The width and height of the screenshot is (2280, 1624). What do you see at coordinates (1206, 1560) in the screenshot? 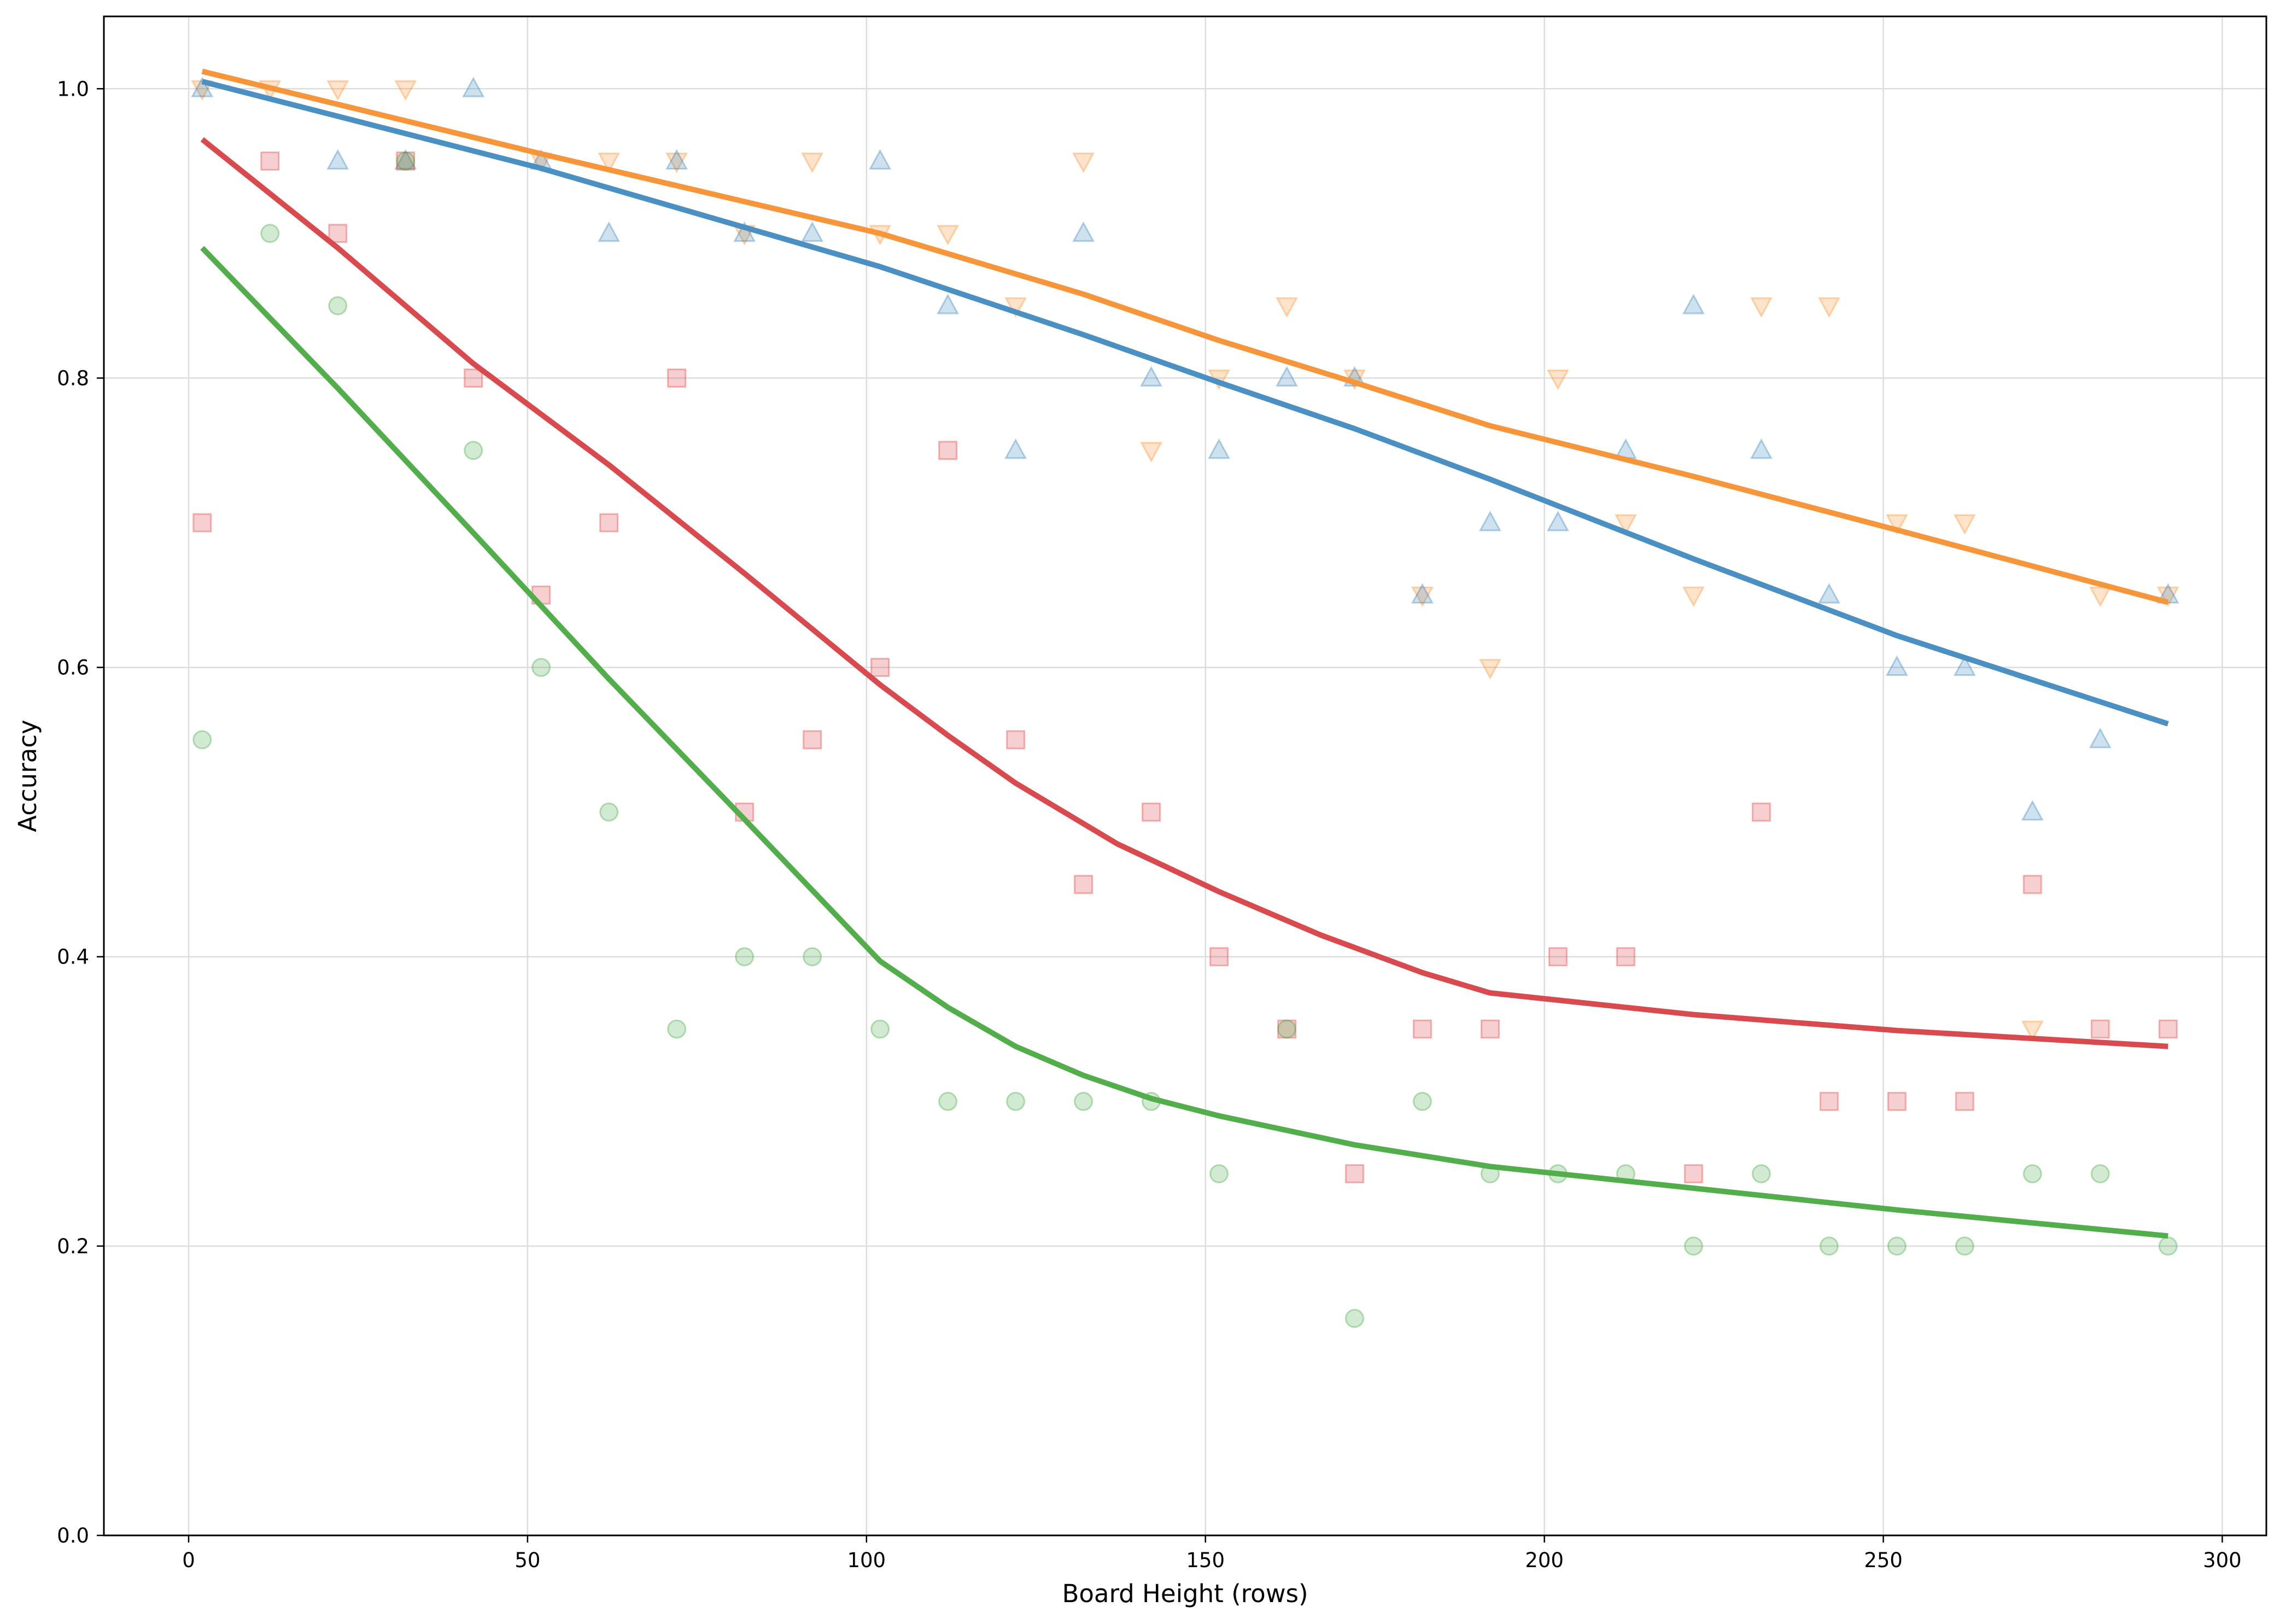
I see `x-tick-label: 150` at bounding box center [1206, 1560].